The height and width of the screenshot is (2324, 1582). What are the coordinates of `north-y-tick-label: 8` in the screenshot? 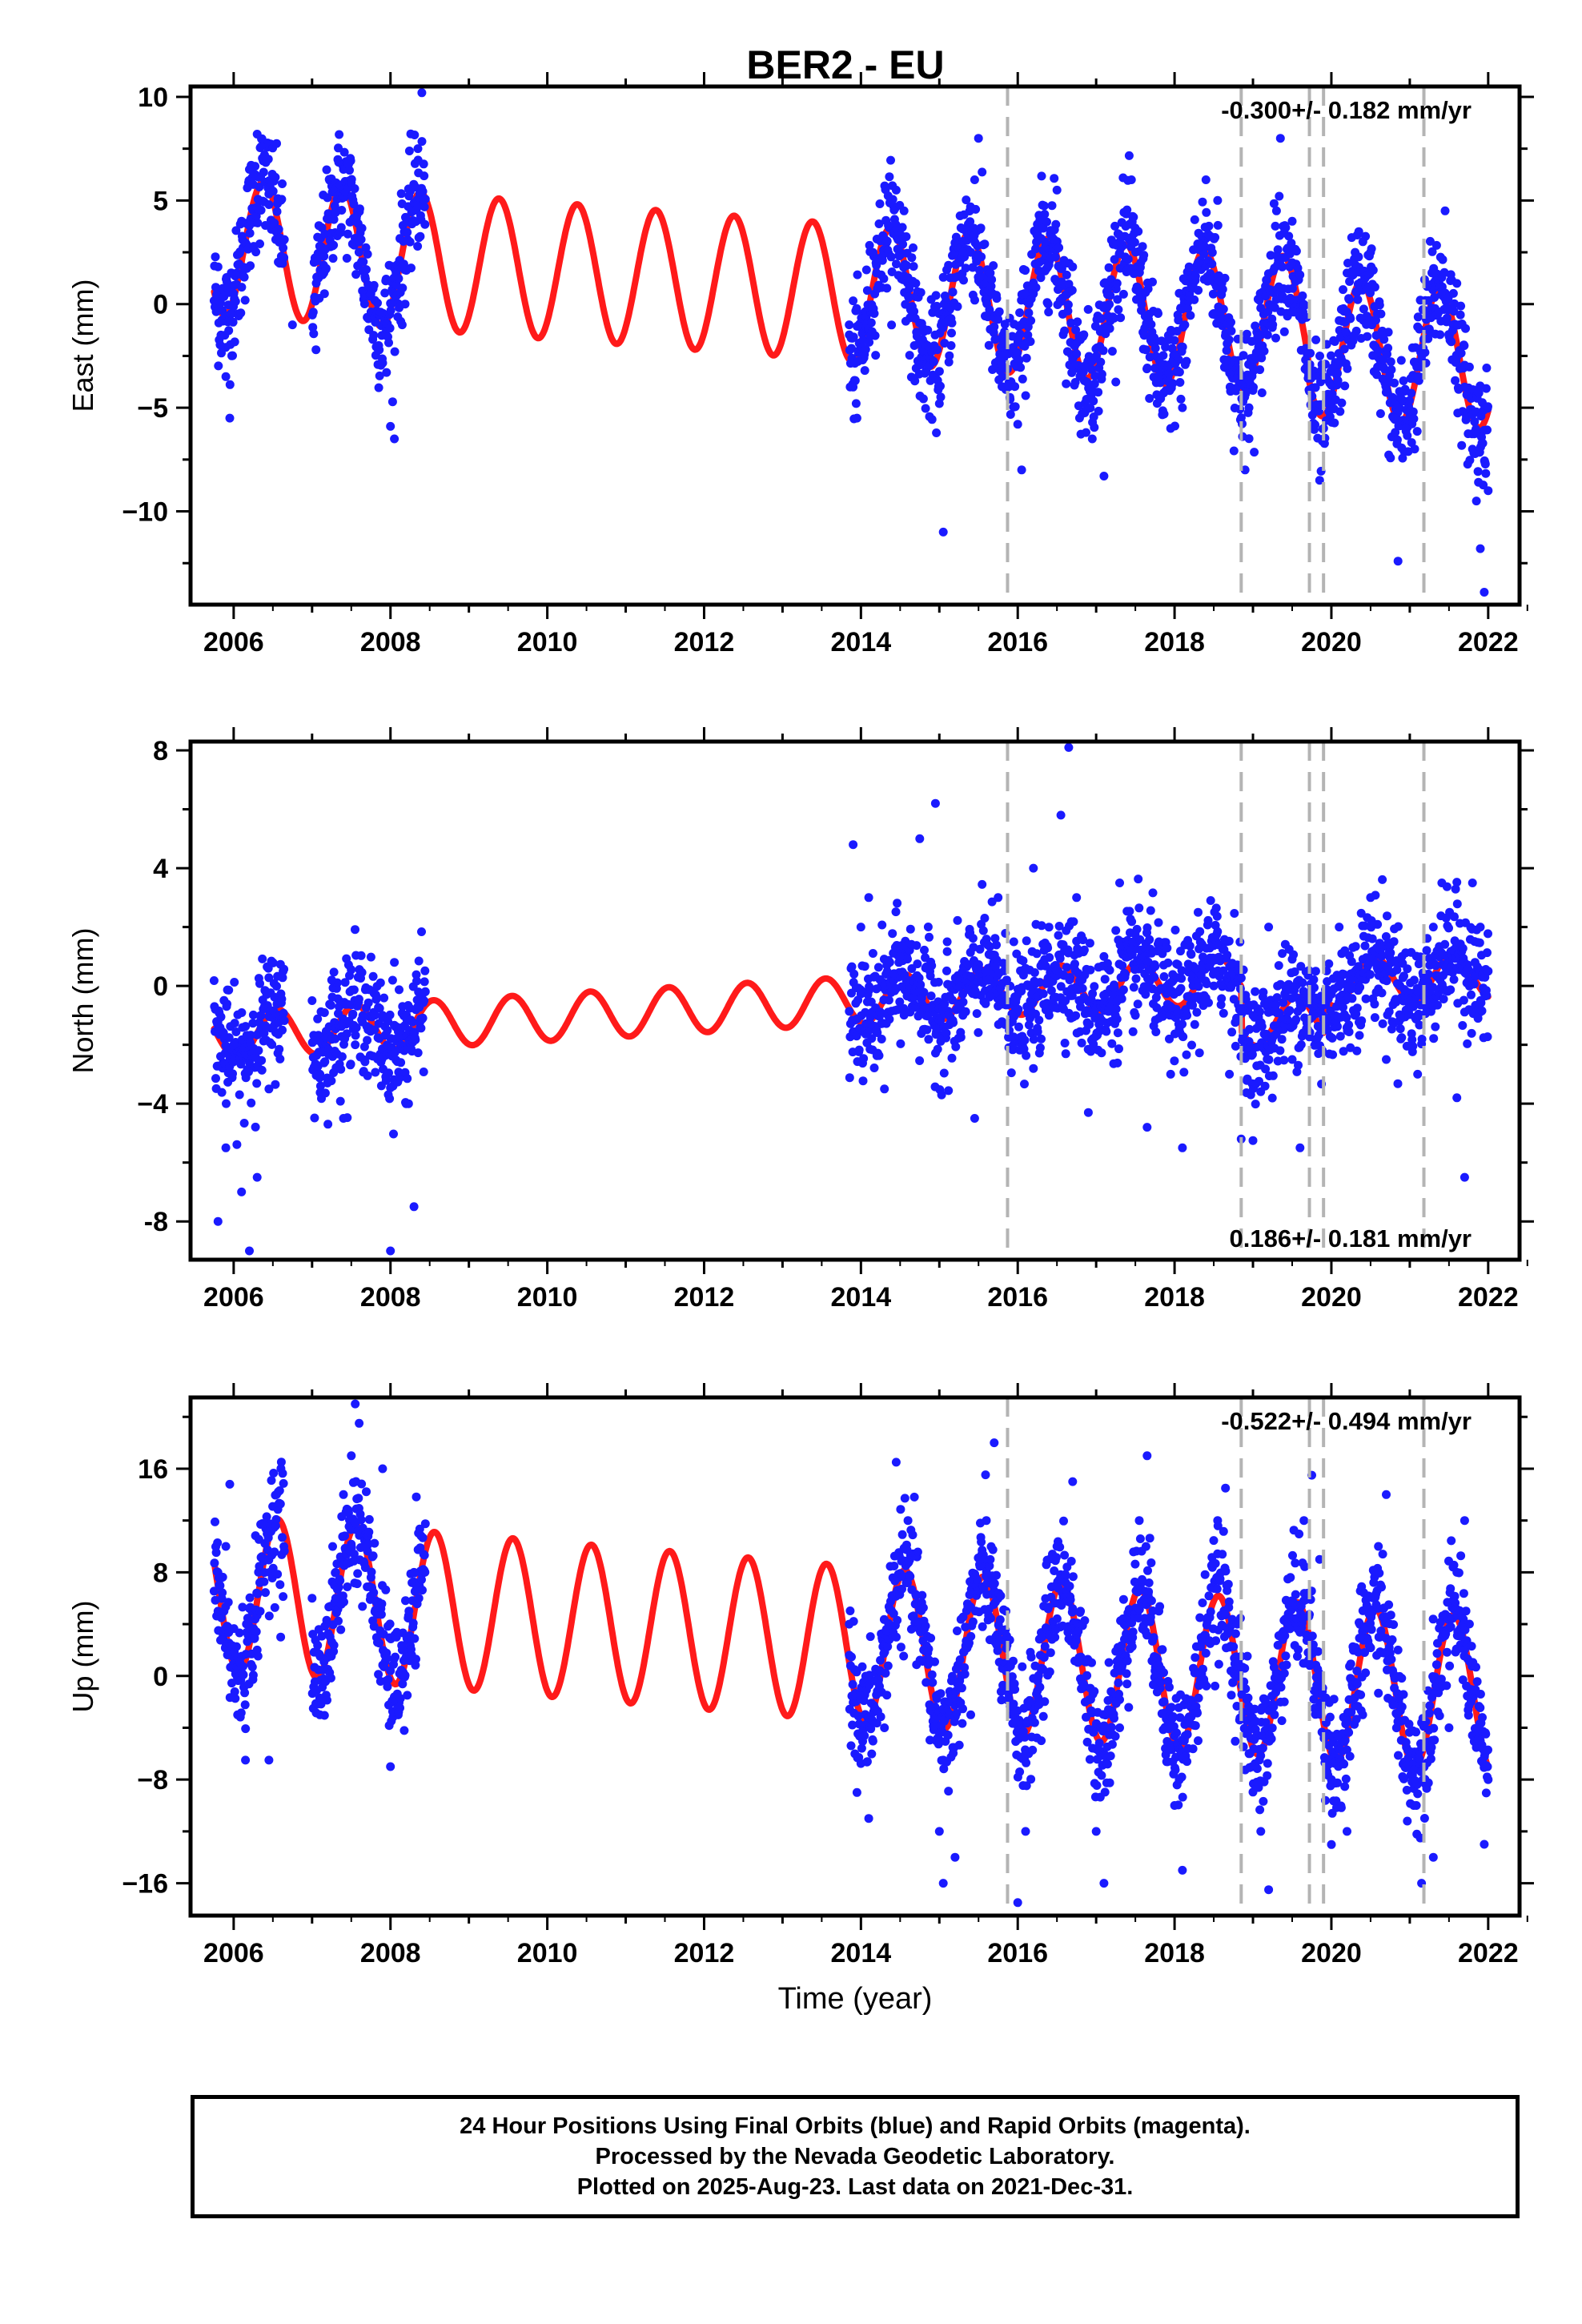 It's located at (161, 751).